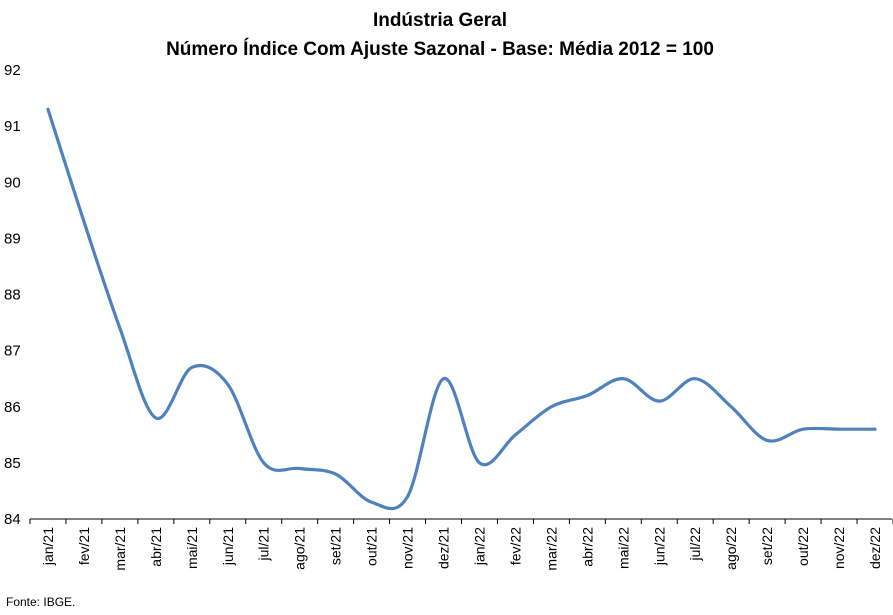  I want to click on y-tick-label: 85, so click(12, 463).